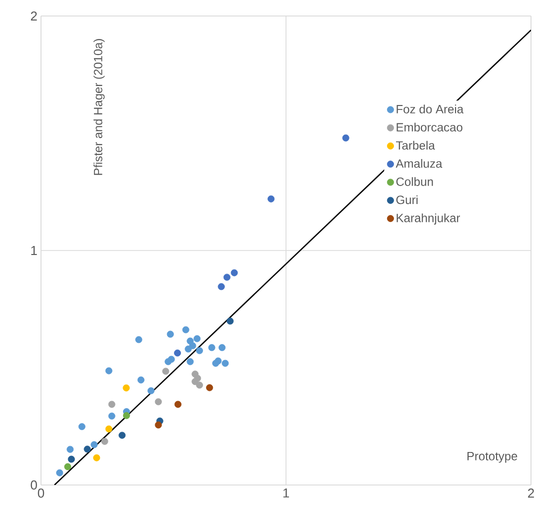 This screenshot has width=539, height=519. Describe the element at coordinates (415, 145) in the screenshot. I see `legend-label: Tarbela` at that location.